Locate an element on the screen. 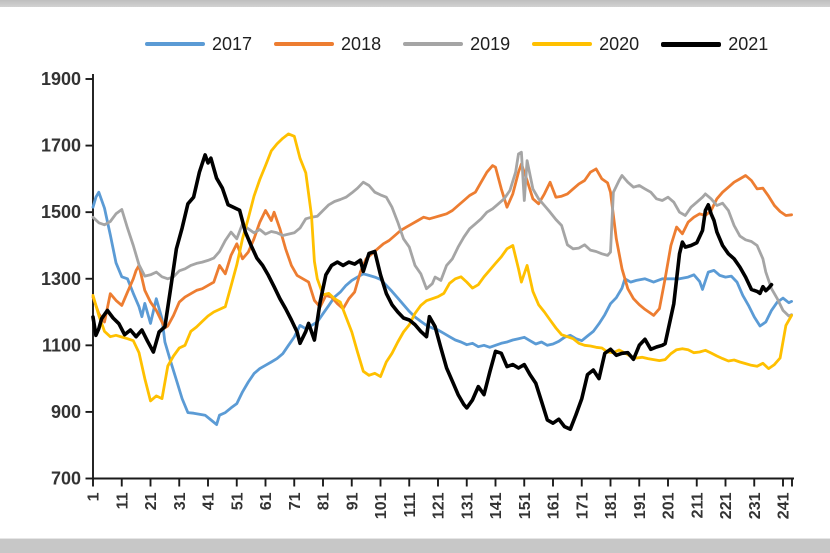 The width and height of the screenshot is (830, 553). legend-line-swatch-2020 is located at coordinates (562, 44).